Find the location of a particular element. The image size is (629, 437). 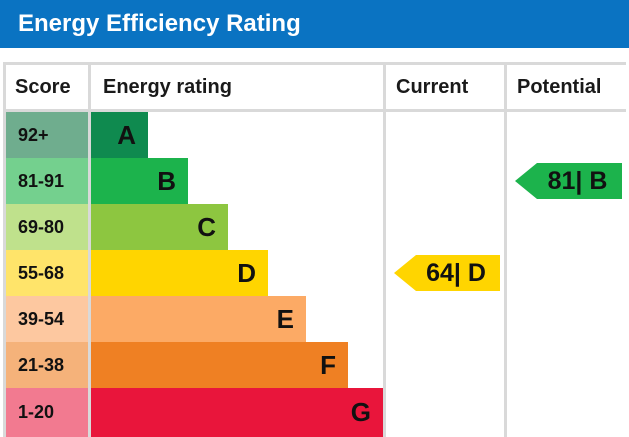

potential-header-cell: Potential is located at coordinates (566, 87).